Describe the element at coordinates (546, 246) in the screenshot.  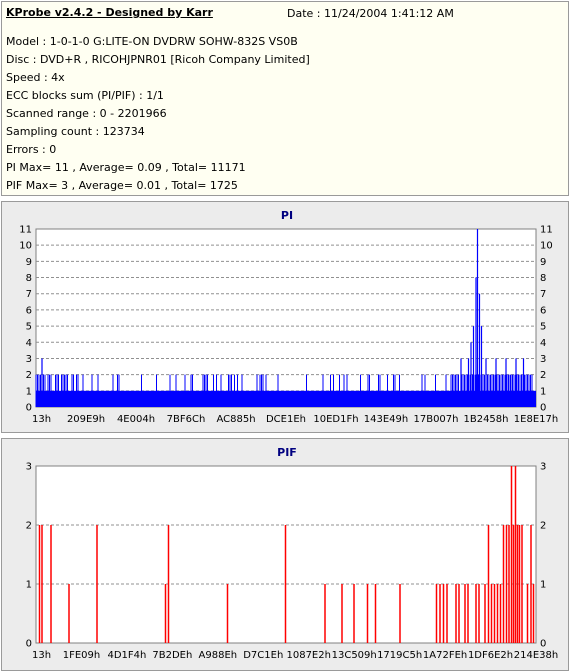
I see `pi-y-tick-right: 10` at that location.